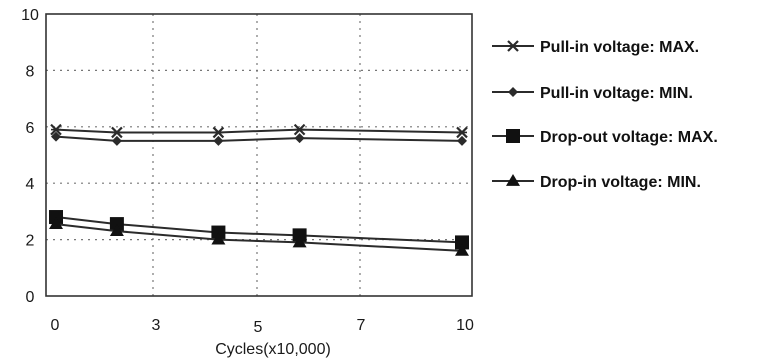  Describe the element at coordinates (258, 327) in the screenshot. I see `x-tick-label: 5` at that location.